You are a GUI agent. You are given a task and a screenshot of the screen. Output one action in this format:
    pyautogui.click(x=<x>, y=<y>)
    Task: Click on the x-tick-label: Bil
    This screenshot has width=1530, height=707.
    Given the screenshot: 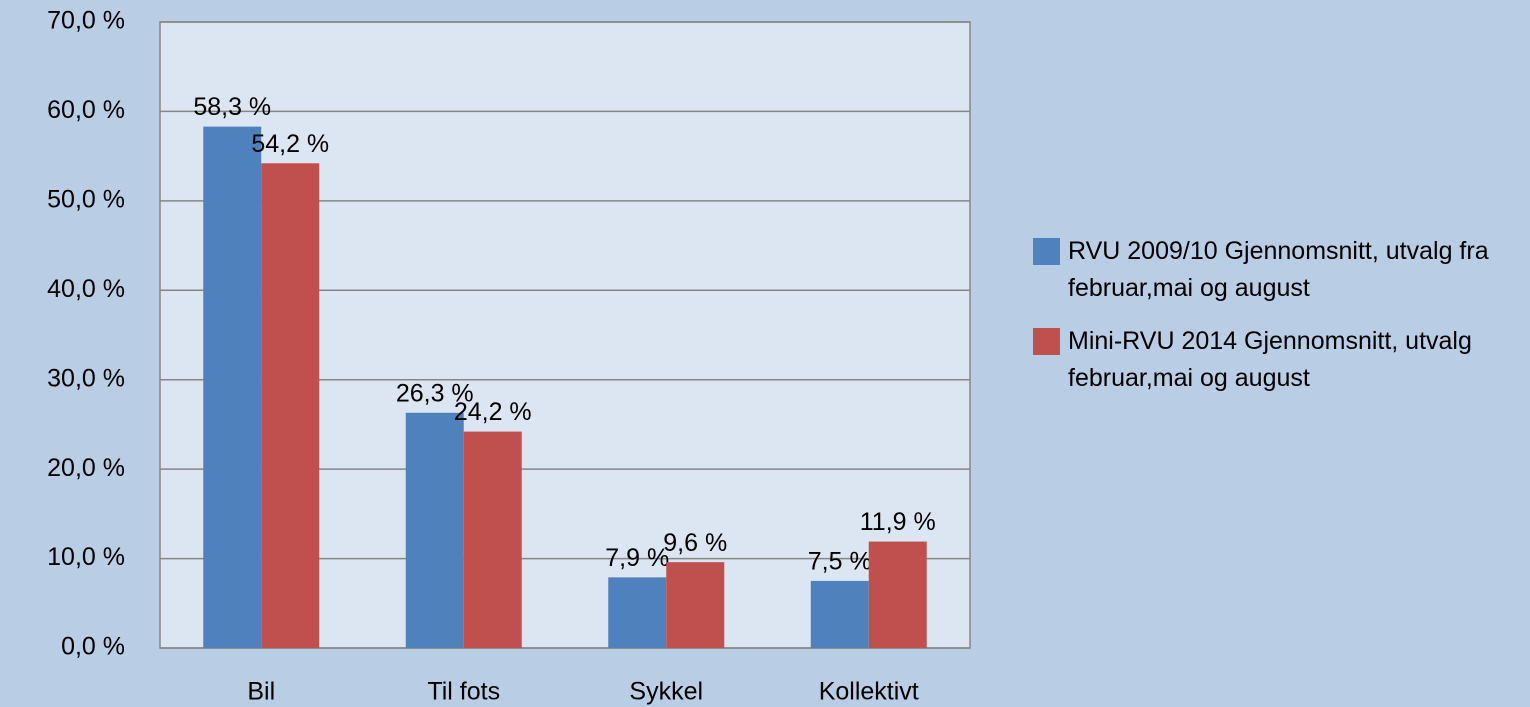 What is the action you would take?
    pyautogui.click(x=261, y=692)
    